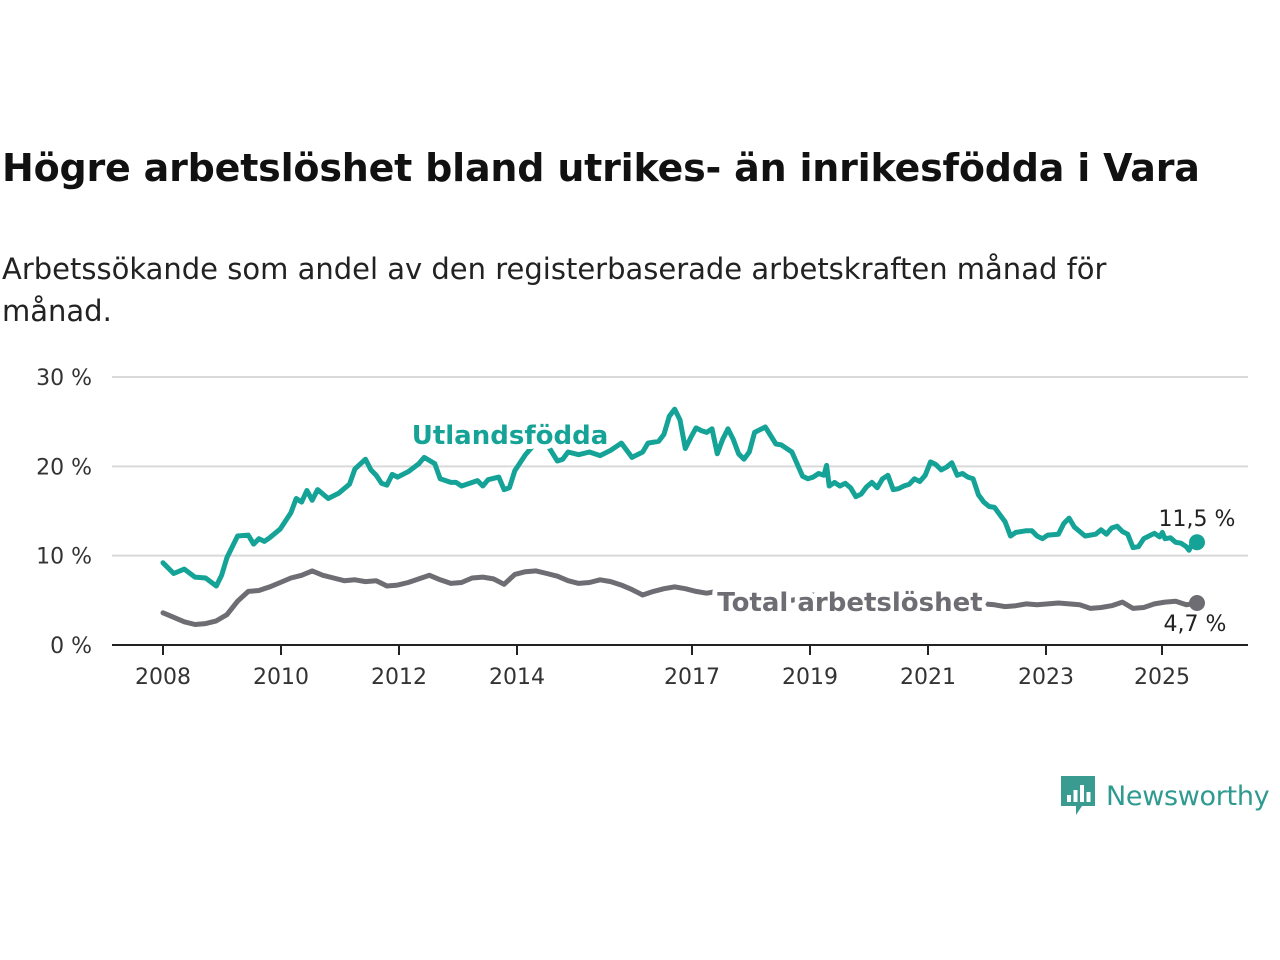 Image resolution: width=1280 pixels, height=960 pixels. Describe the element at coordinates (64, 378) in the screenshot. I see `y-tick-label: 30 %` at that location.